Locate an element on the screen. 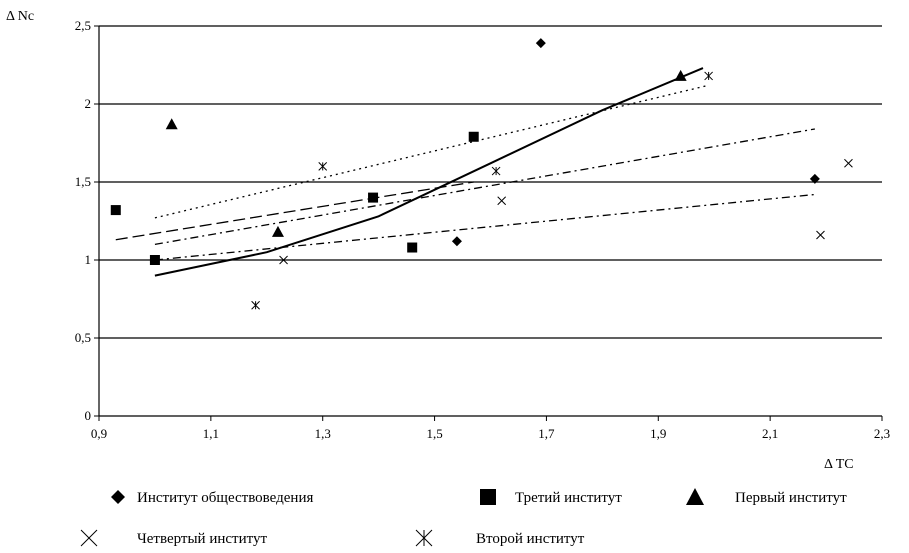 The height and width of the screenshot is (553, 909). legend-label: Четвертый институт is located at coordinates (202, 539).